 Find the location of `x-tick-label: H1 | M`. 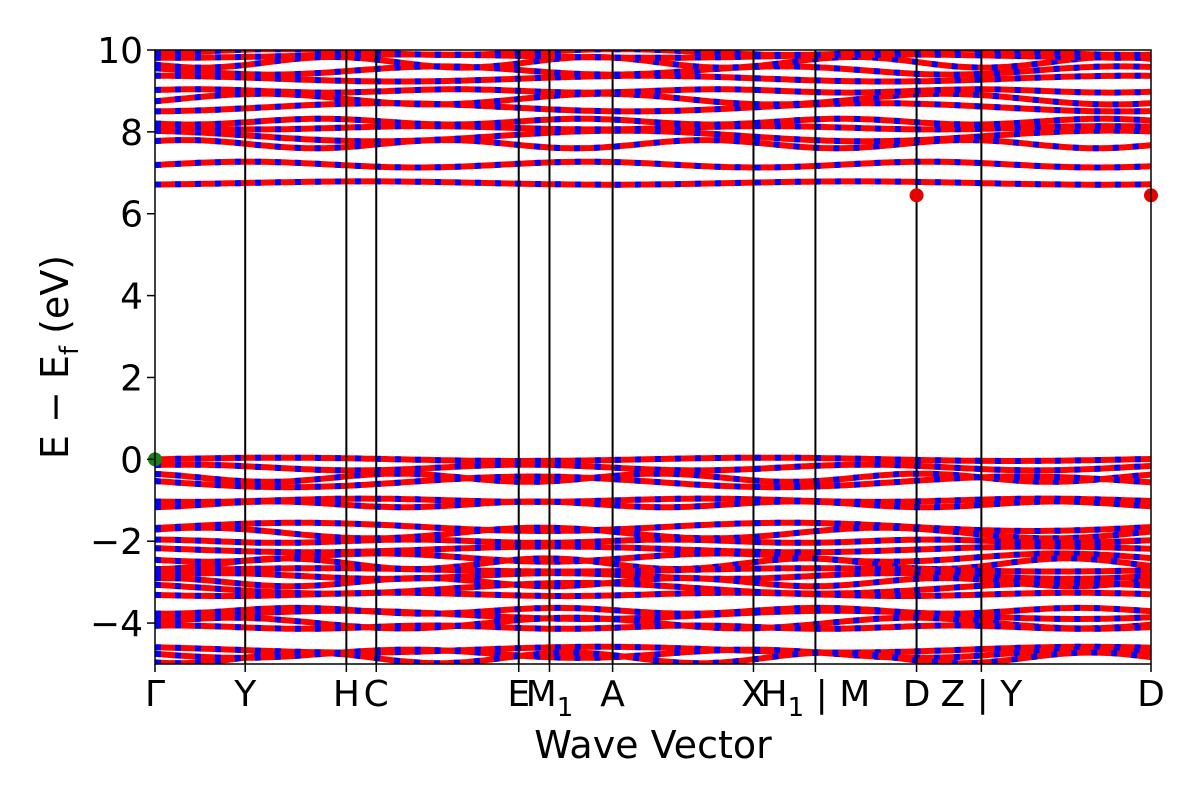

x-tick-label: H1 | M is located at coordinates (816, 698).